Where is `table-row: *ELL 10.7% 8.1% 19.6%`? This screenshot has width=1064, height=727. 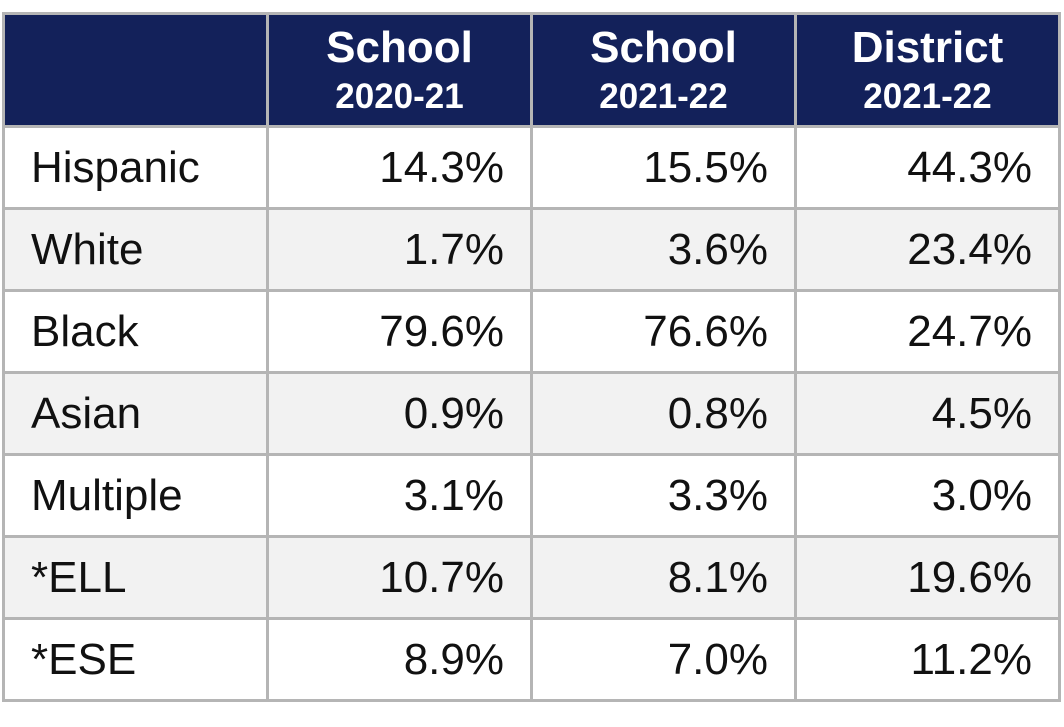
table-row: *ELL 10.7% 8.1% 19.6% is located at coordinates (531, 577).